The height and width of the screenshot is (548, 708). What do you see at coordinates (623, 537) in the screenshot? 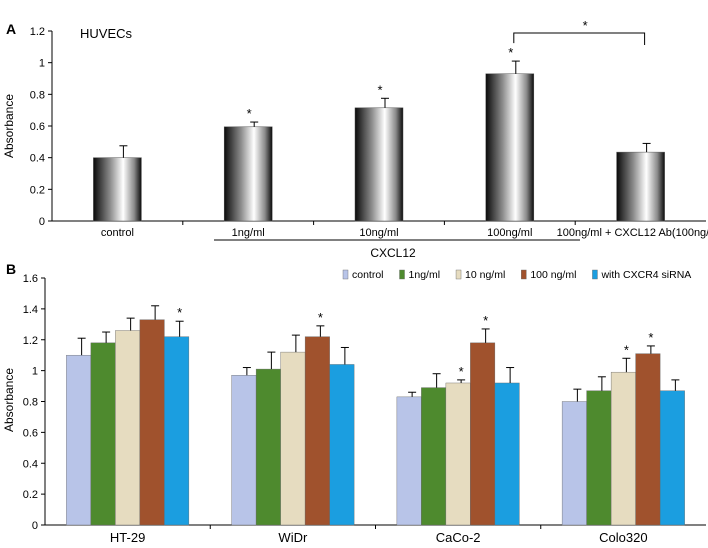
I see `panel-b-category-label: Colo320` at bounding box center [623, 537].